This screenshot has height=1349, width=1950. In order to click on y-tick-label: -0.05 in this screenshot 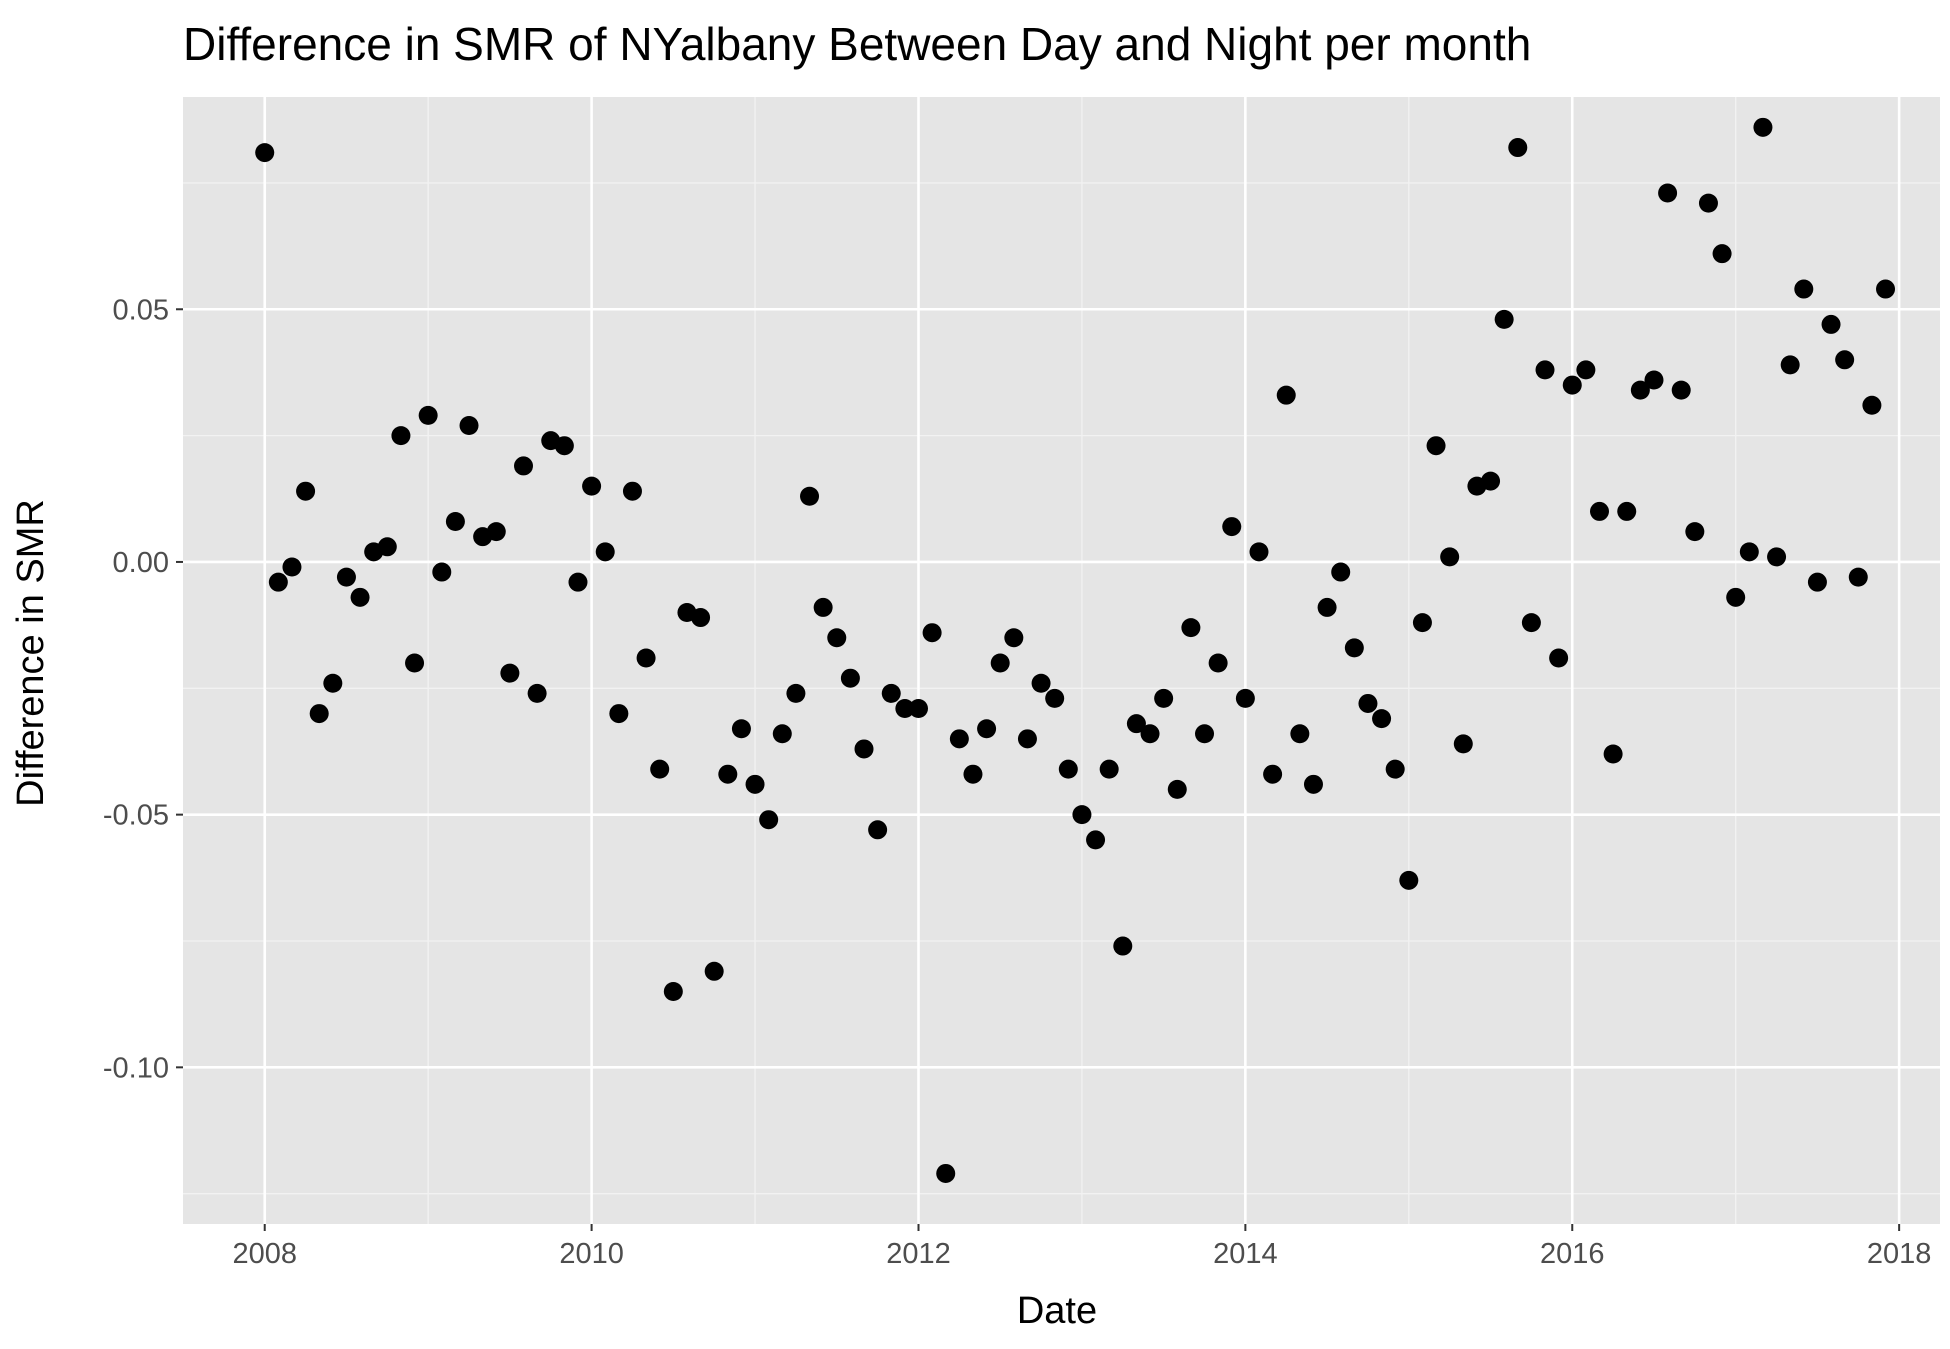, I will do `click(136, 816)`.